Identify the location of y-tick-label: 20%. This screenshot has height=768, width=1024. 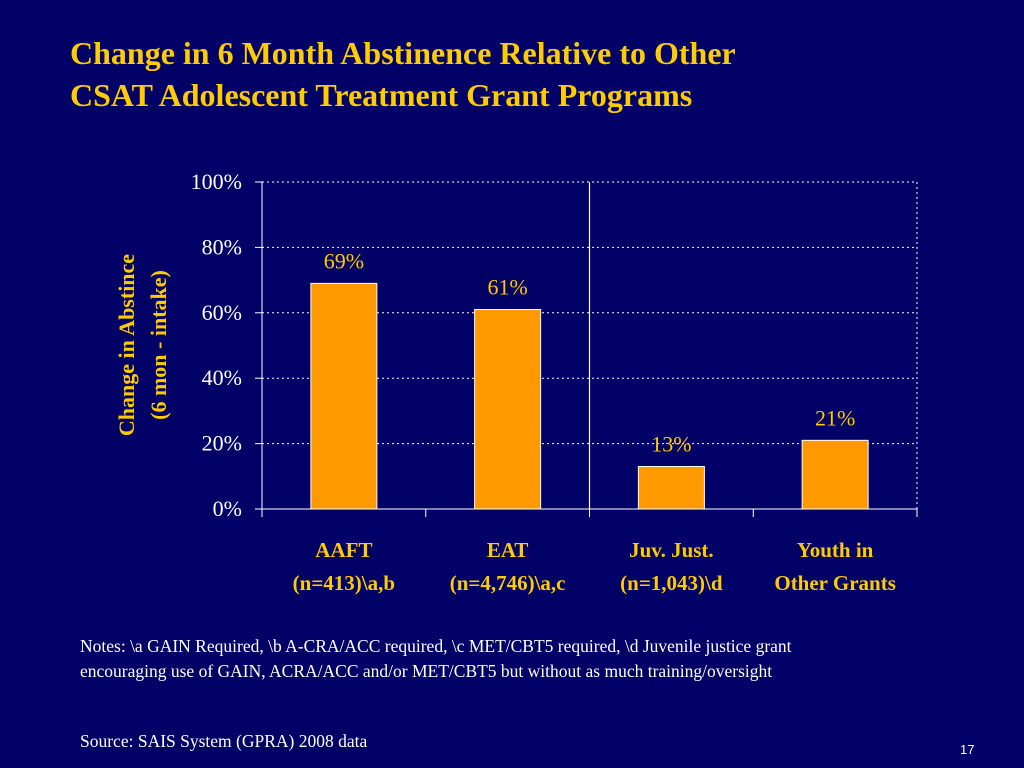
(222, 443).